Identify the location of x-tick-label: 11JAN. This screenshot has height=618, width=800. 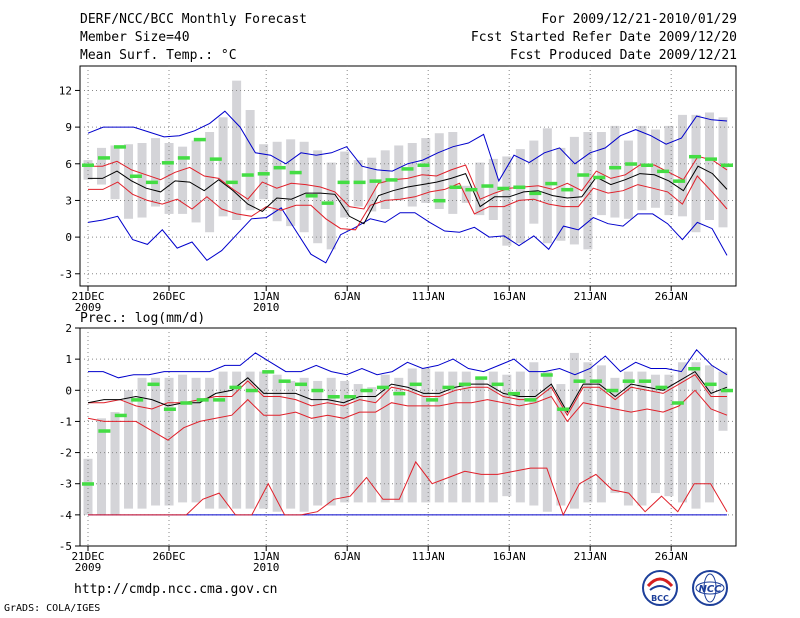
(428, 556).